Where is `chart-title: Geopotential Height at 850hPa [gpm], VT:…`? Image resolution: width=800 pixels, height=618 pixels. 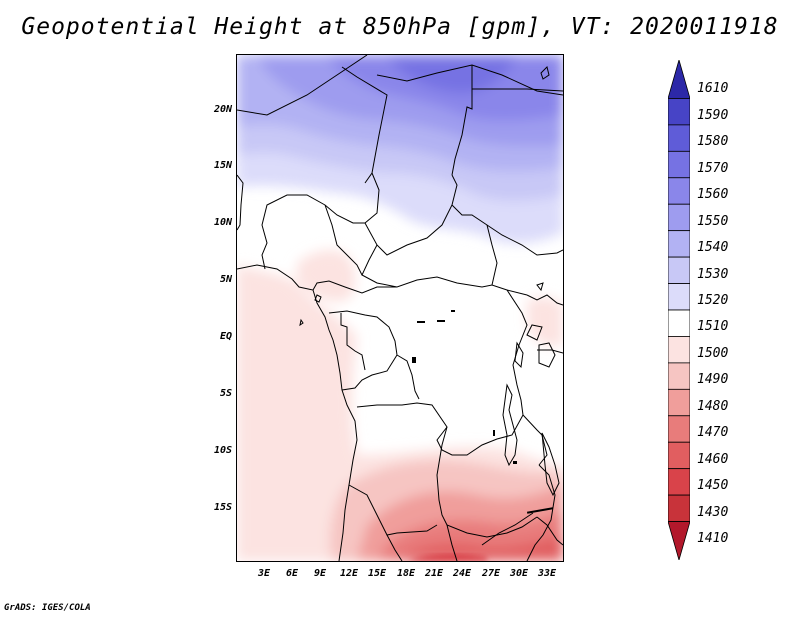 chart-title: Geopotential Height at 850hPa [gpm], VT:… is located at coordinates (400, 27).